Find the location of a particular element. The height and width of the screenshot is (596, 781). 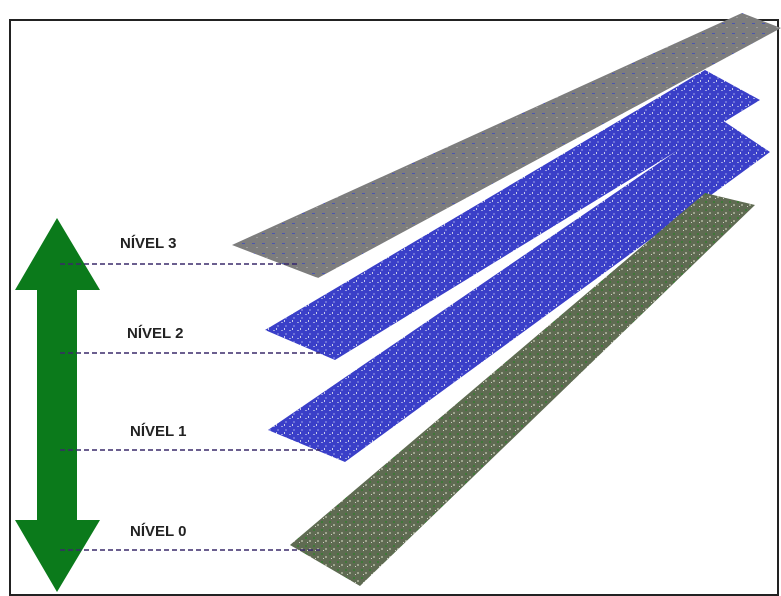

level-label: NÍVEL 1 is located at coordinates (158, 431).